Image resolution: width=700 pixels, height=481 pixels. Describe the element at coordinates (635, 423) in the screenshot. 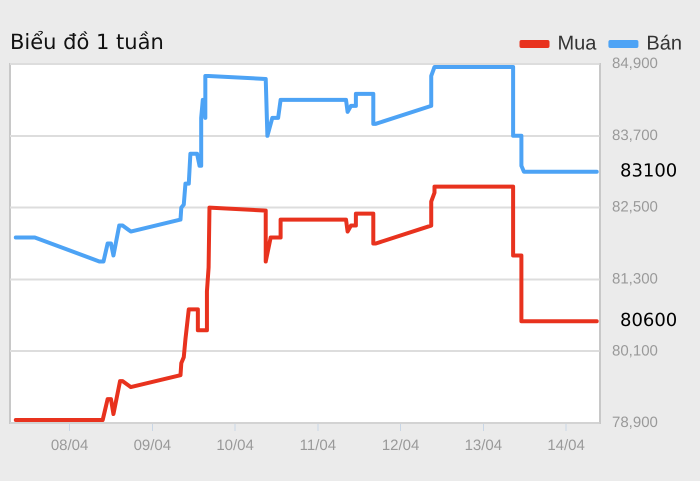

I see `y-tick-label: 78,900` at that location.